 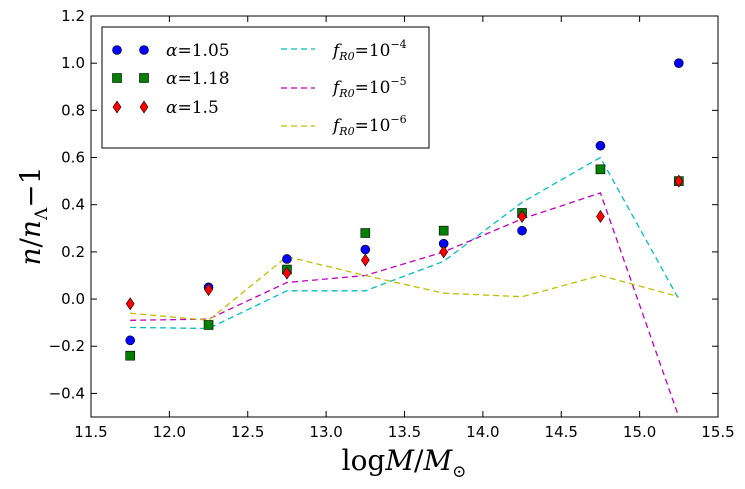 I want to click on legend-entry-alpha-1.5: α=1.5, so click(x=165, y=108).